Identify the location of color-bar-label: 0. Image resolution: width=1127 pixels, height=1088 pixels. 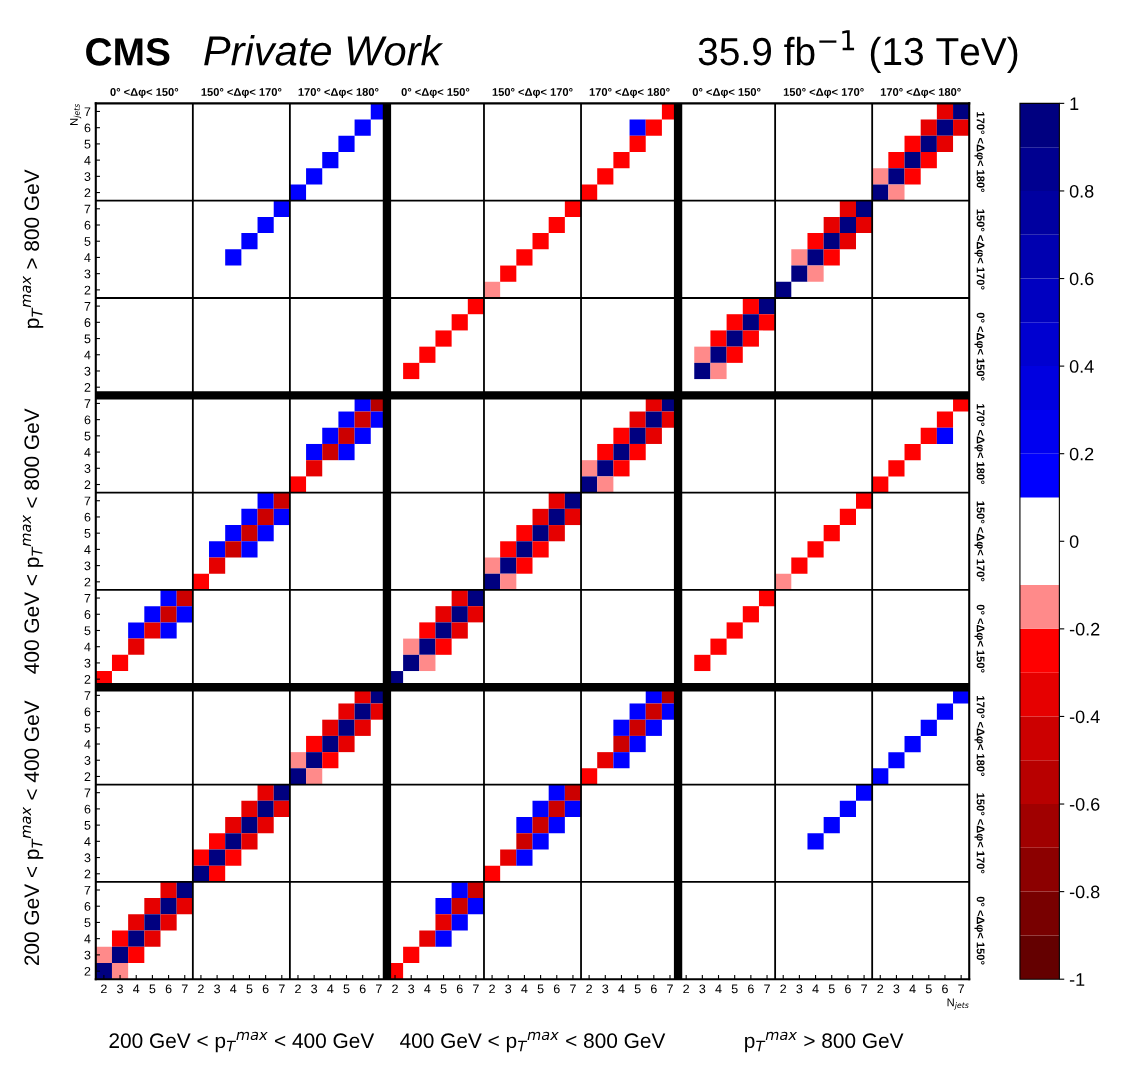
(1074, 541).